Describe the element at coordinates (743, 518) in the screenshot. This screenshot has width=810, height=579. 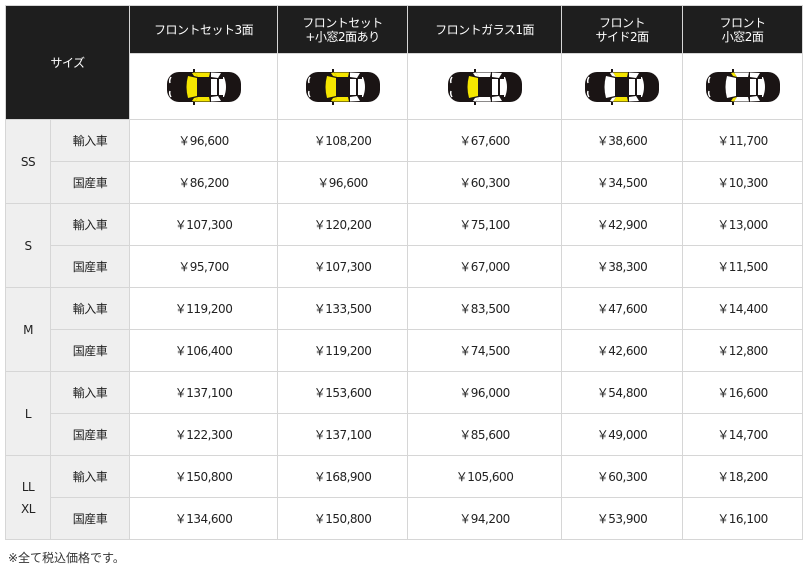
I see `price-cell: ￥16,100` at that location.